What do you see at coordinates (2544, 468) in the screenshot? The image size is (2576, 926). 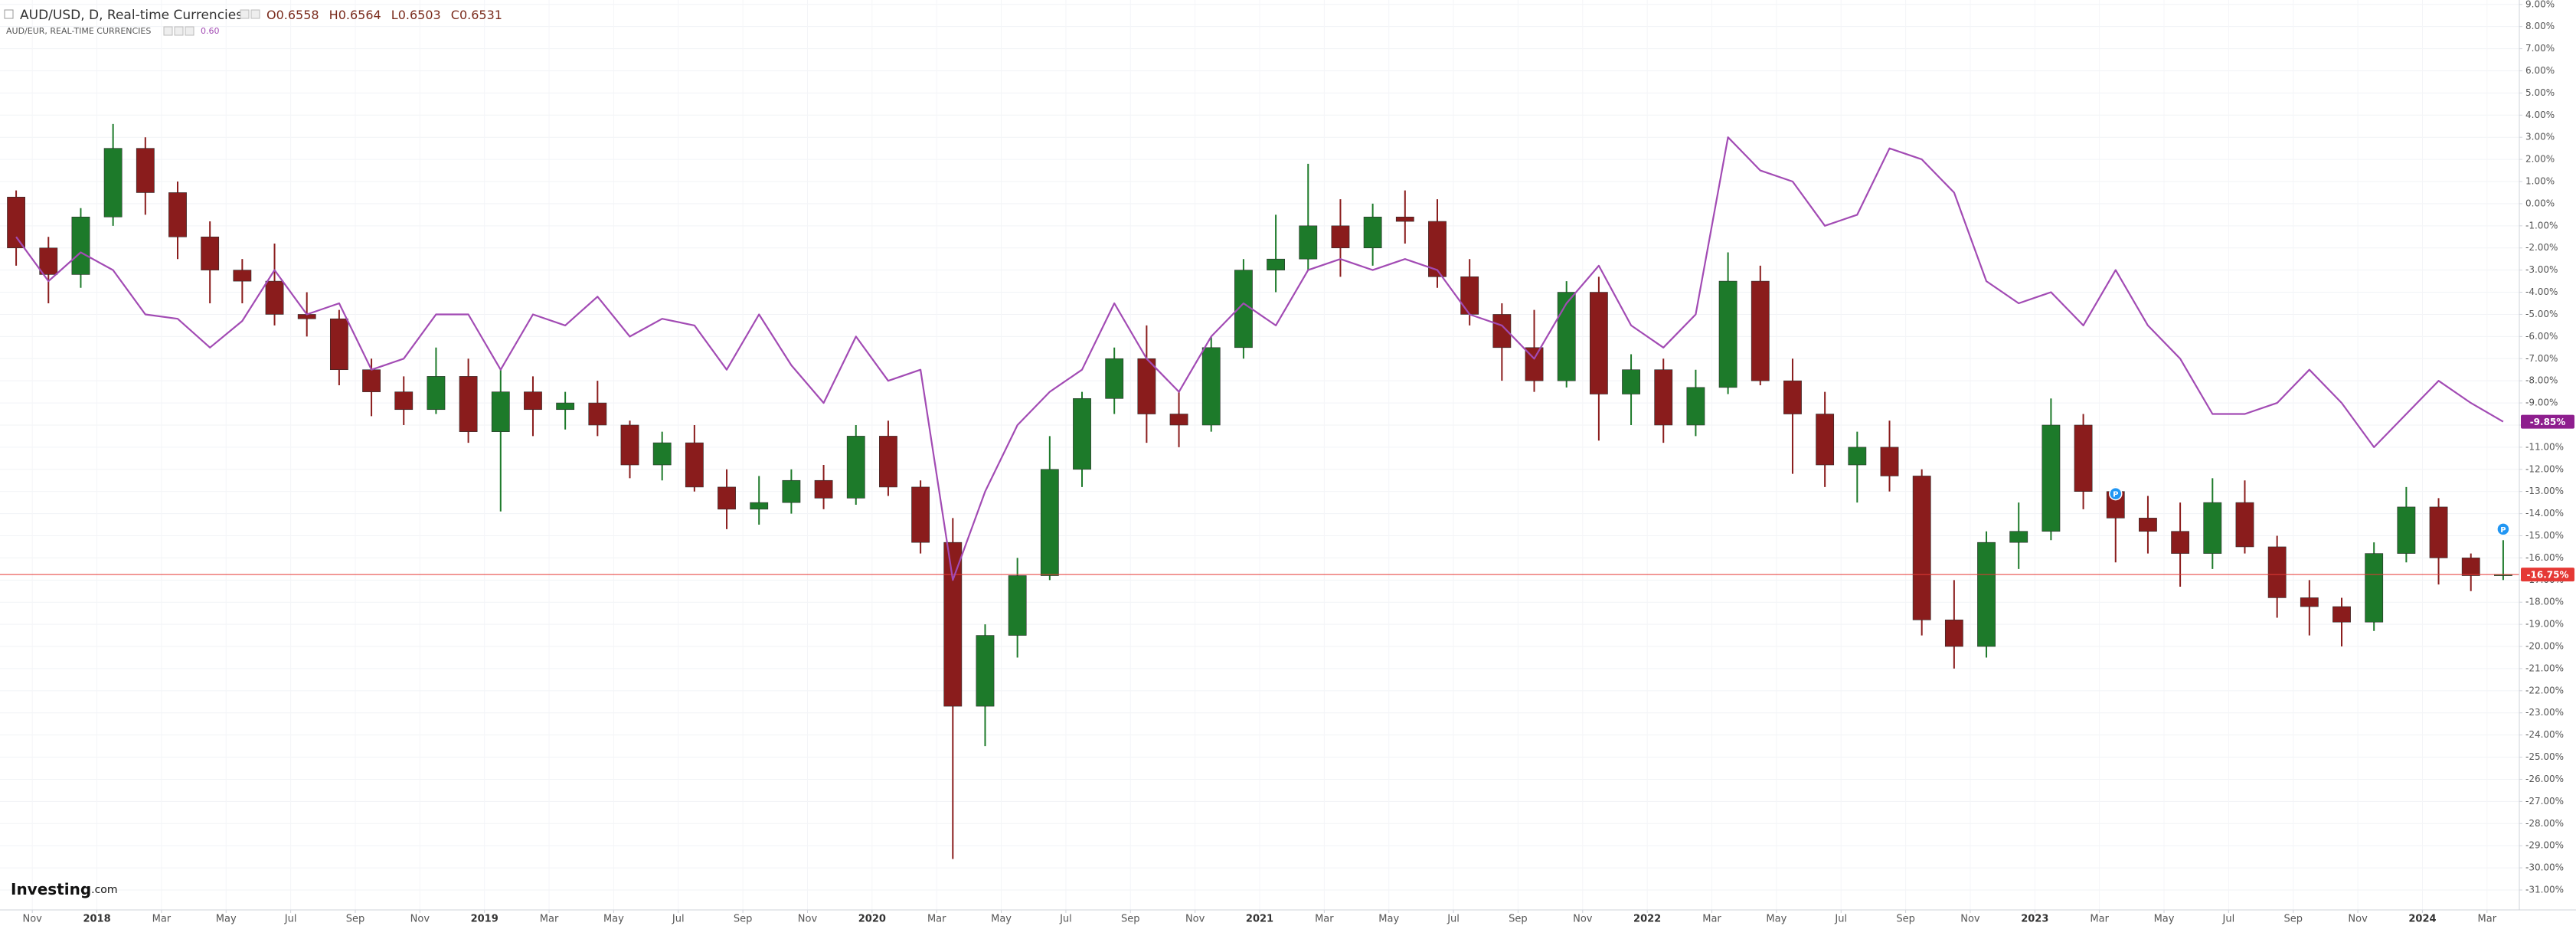 I see `y-tick-label: -12.00%` at bounding box center [2544, 468].